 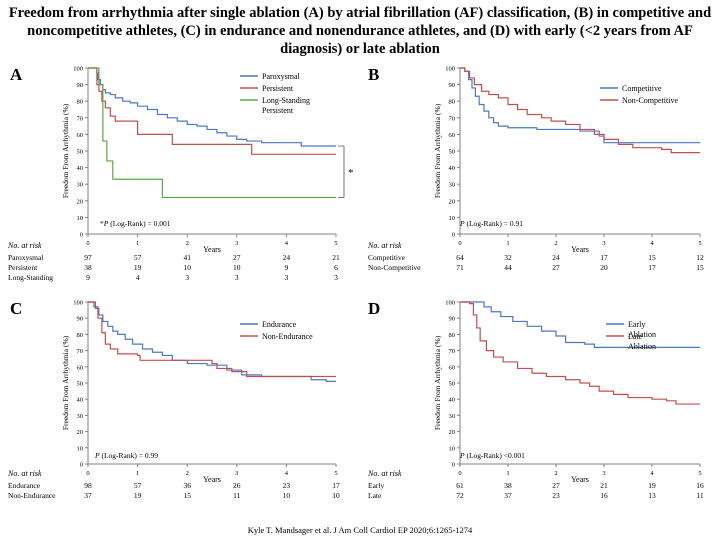 I want to click on risk-value: 41, so click(x=187, y=257).